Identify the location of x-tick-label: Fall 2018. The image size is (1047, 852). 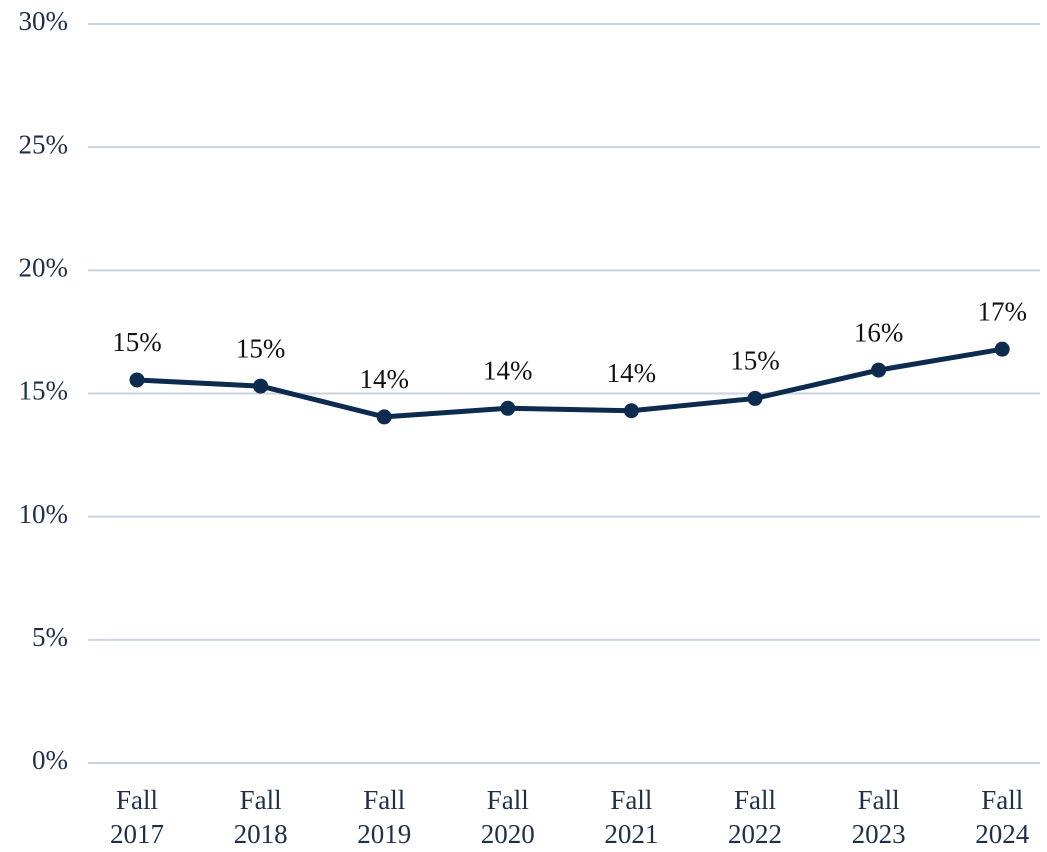
(261, 817).